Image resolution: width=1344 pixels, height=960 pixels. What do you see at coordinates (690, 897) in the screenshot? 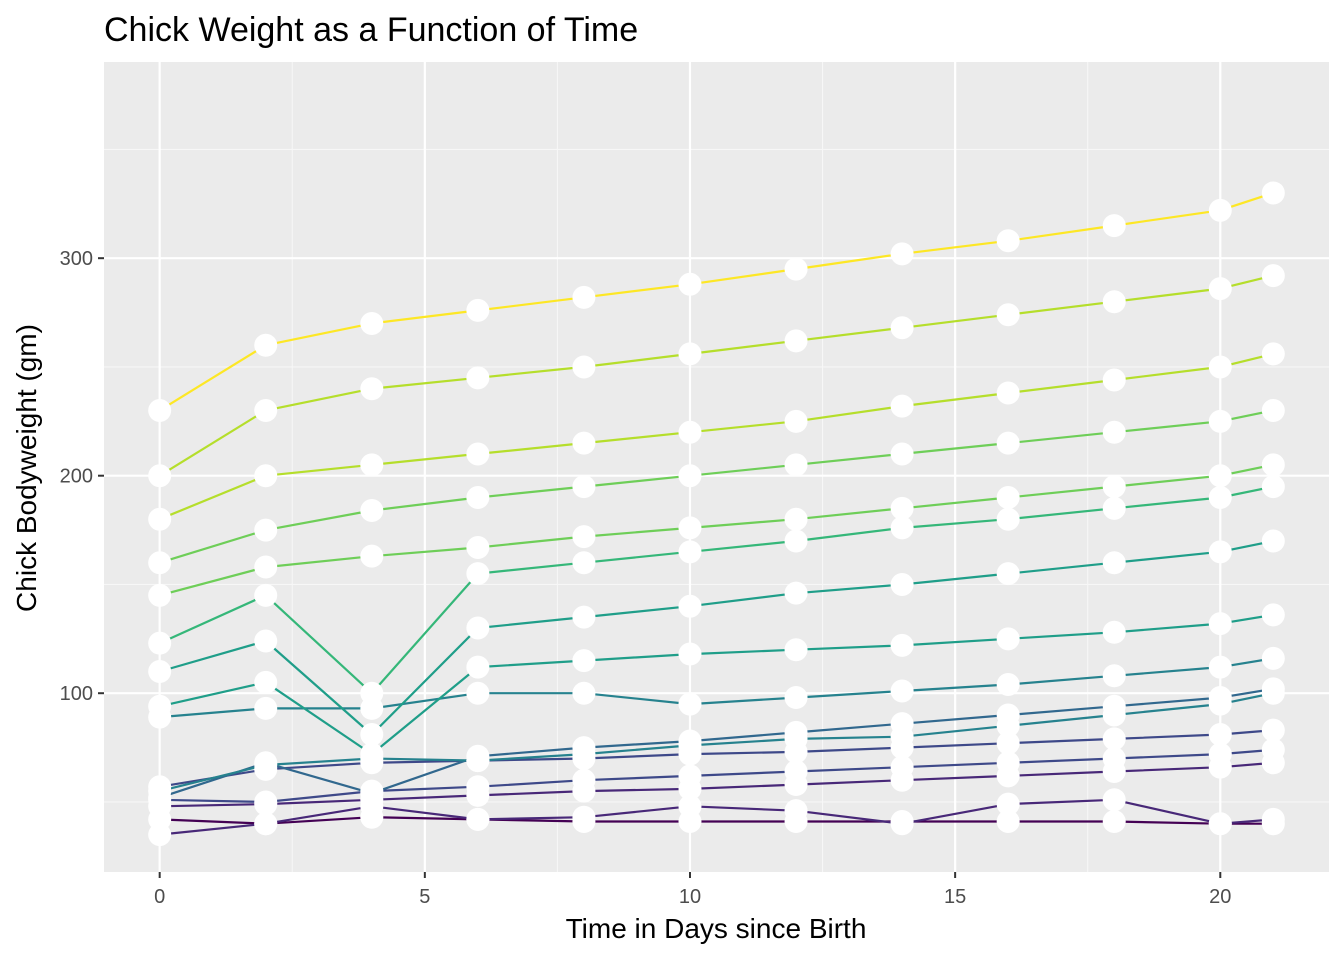
I see `x-tick-label: 10` at bounding box center [690, 897].